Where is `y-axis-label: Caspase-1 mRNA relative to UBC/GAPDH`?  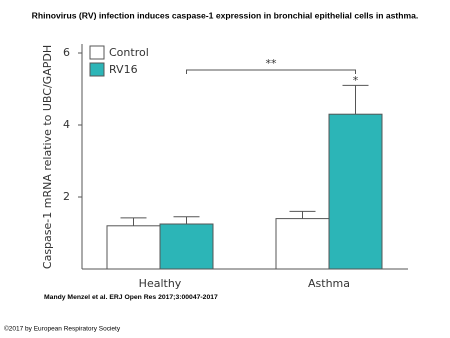
y-axis-label: Caspase-1 mRNA relative to UBC/GAPDH is located at coordinates (47, 157).